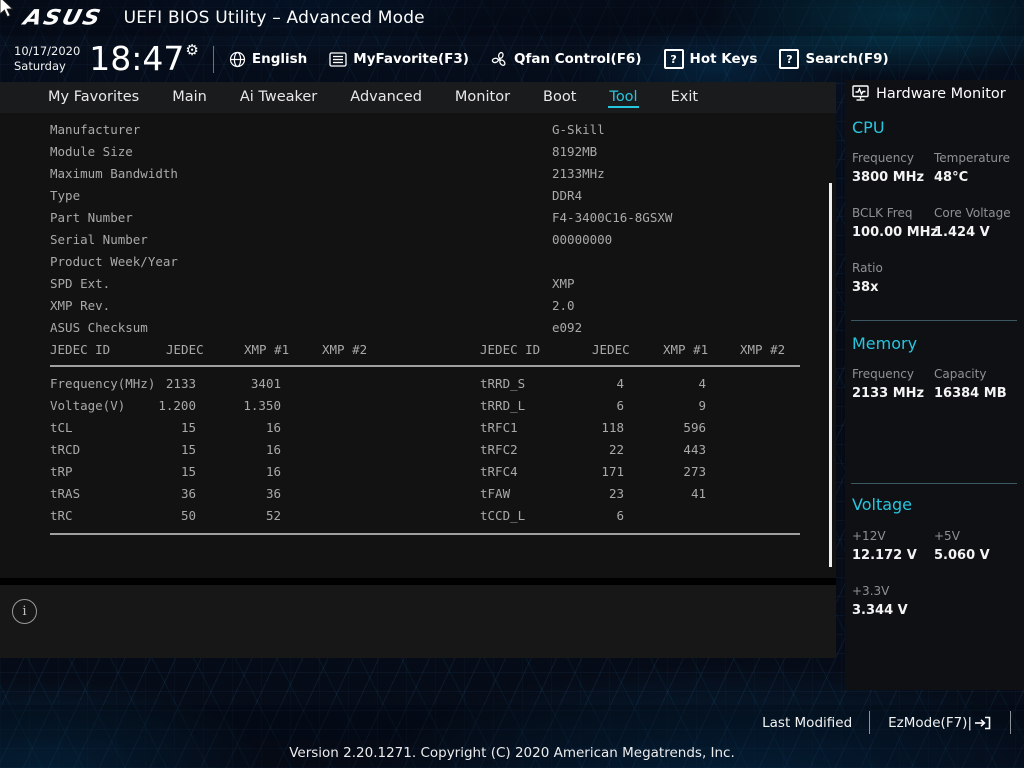  What do you see at coordinates (338, 59) in the screenshot?
I see `favorites-list-icon` at bounding box center [338, 59].